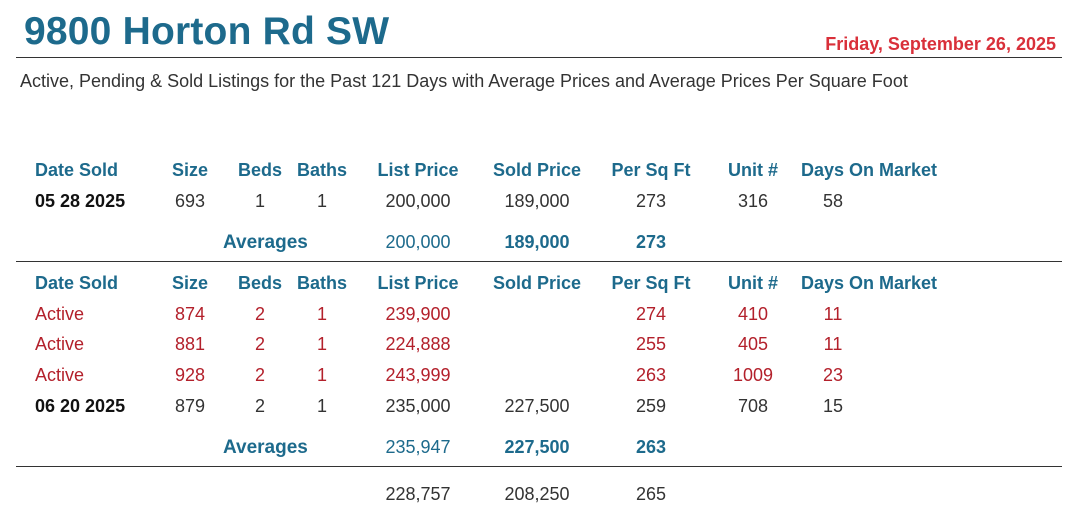 The height and width of the screenshot is (521, 1080). I want to click on averages-row: Averages 235,947 227,500 263, so click(540, 450).